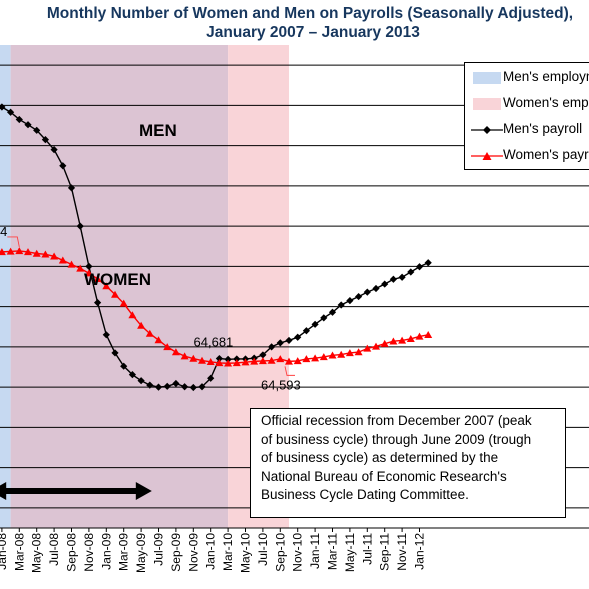  What do you see at coordinates (546, 102) in the screenshot?
I see `legend-label-women-shading: Women's employment shading` at bounding box center [546, 102].